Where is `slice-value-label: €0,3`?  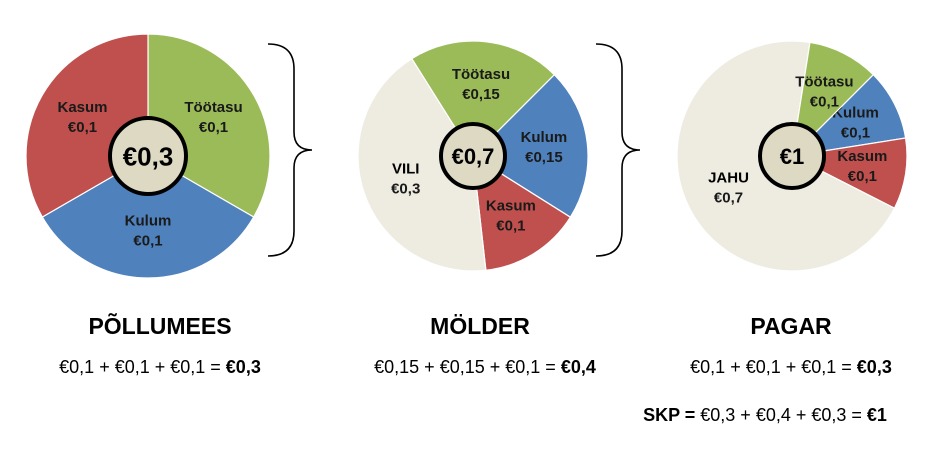 slice-value-label: €0,3 is located at coordinates (405, 189).